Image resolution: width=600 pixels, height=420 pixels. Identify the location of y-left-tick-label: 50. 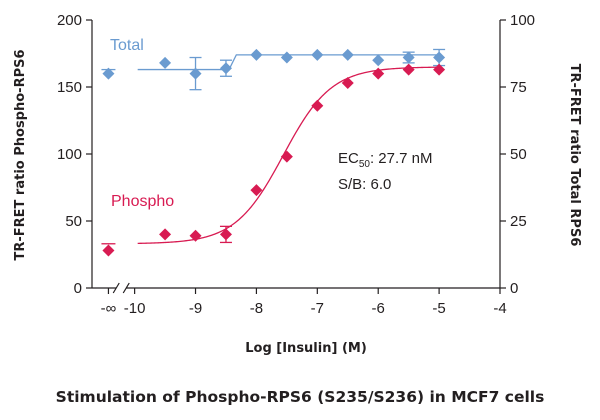
(73, 221).